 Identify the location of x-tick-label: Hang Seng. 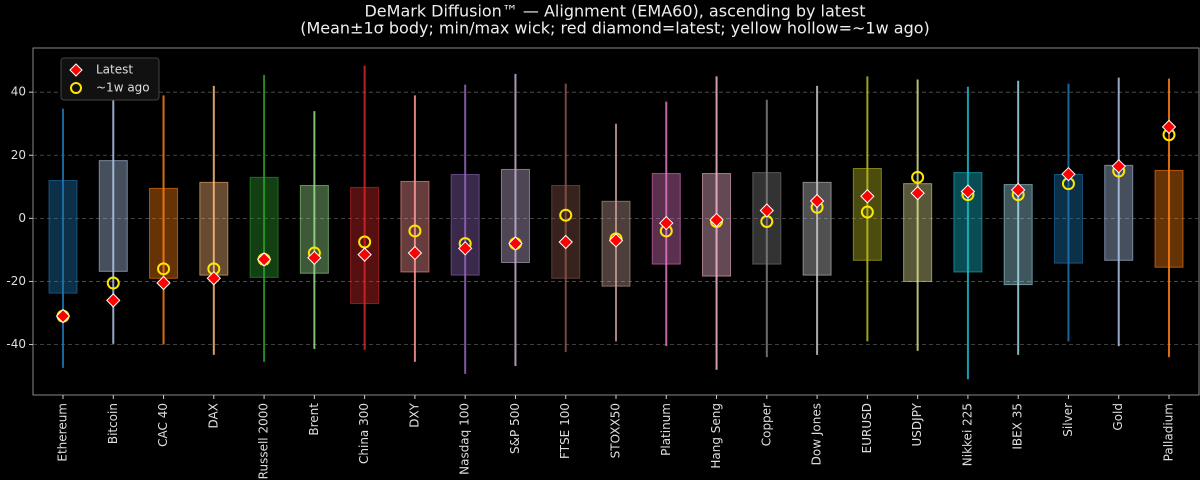
(716, 436).